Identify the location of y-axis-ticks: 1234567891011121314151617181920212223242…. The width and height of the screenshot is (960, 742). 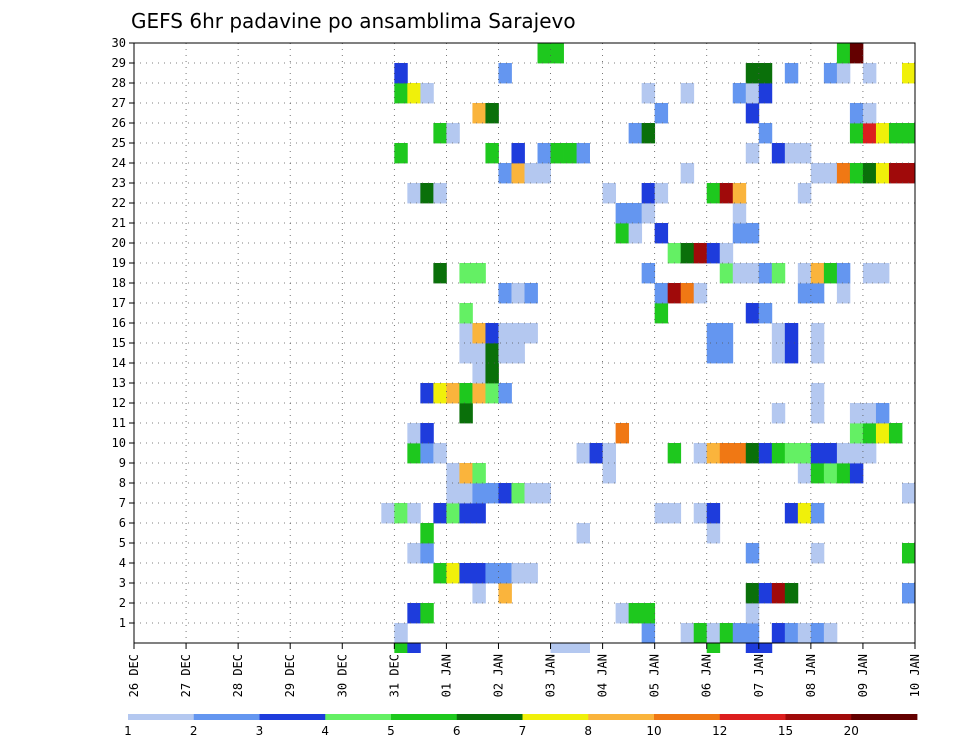
(123, 333).